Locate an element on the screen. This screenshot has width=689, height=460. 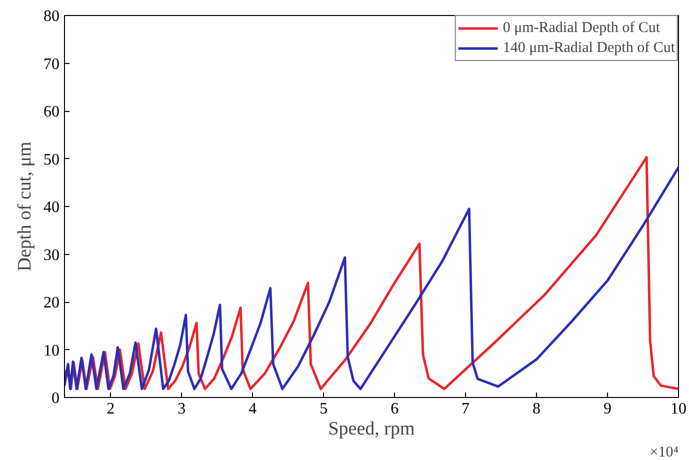
x-tick-label: 6 is located at coordinates (394, 409).